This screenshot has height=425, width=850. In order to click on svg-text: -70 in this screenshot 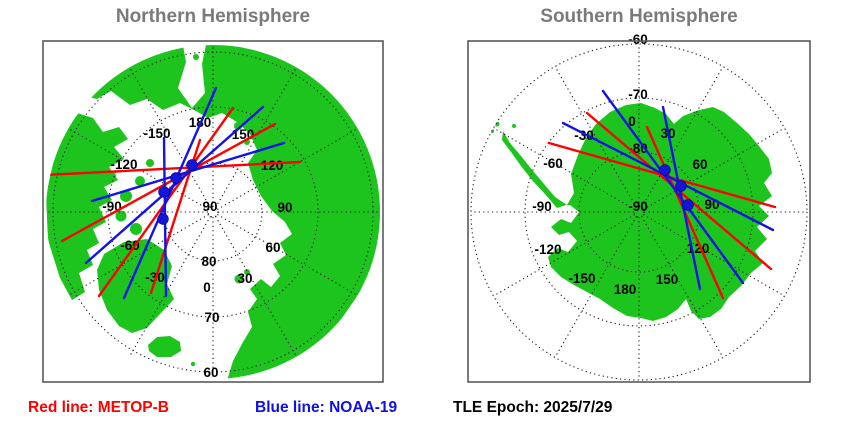, I will do `click(638, 94)`.